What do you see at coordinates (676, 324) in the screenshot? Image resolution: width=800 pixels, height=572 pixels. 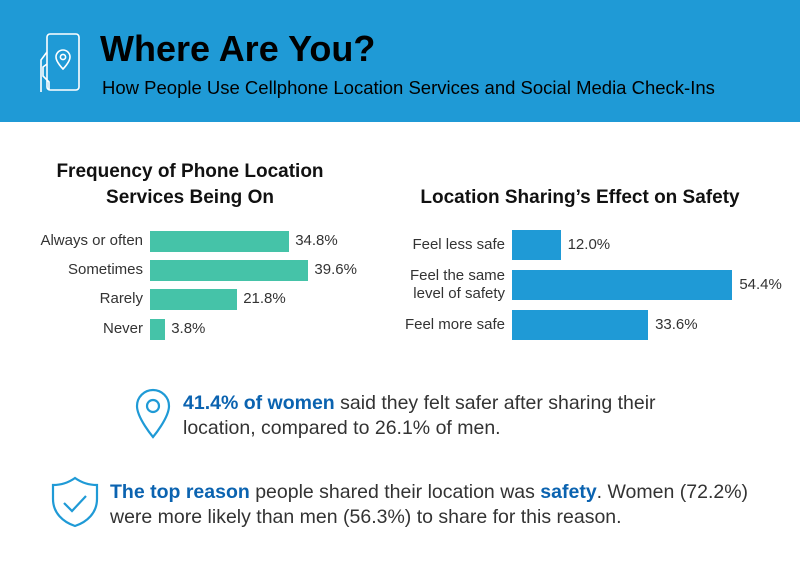 I see `value-label: 33.6%` at bounding box center [676, 324].